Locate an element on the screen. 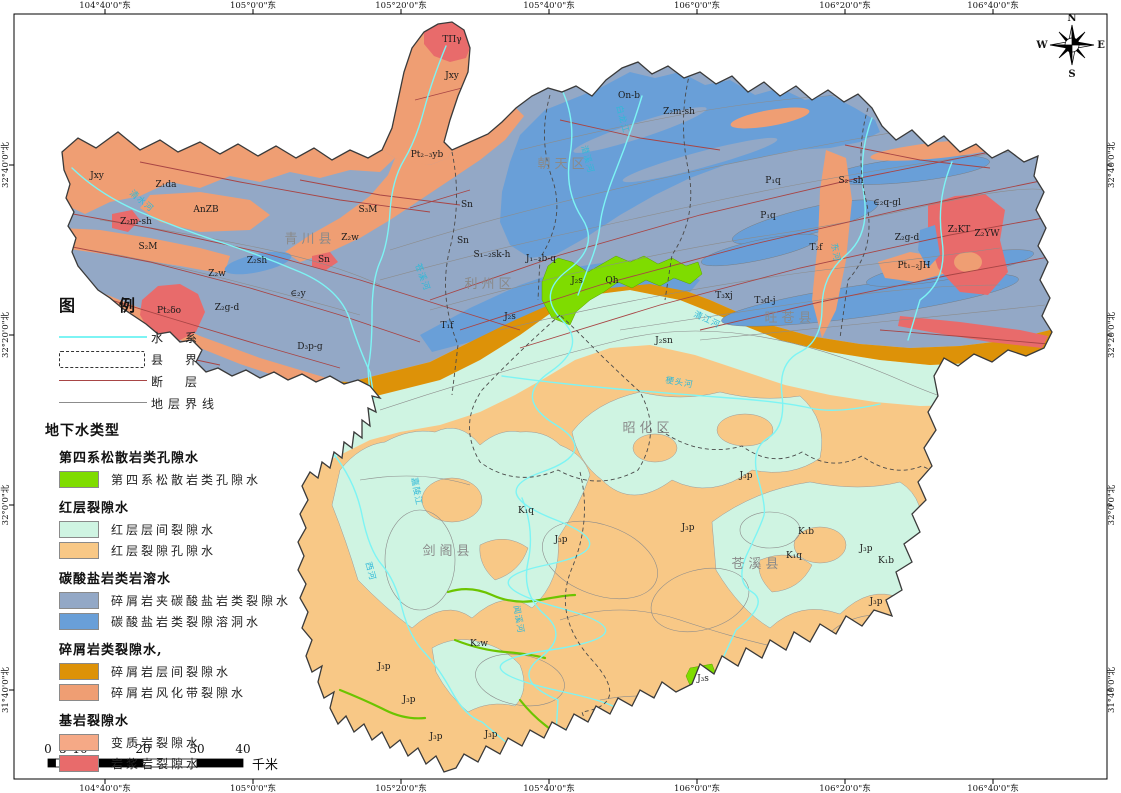  unit-label: Z₁da is located at coordinates (167, 185).